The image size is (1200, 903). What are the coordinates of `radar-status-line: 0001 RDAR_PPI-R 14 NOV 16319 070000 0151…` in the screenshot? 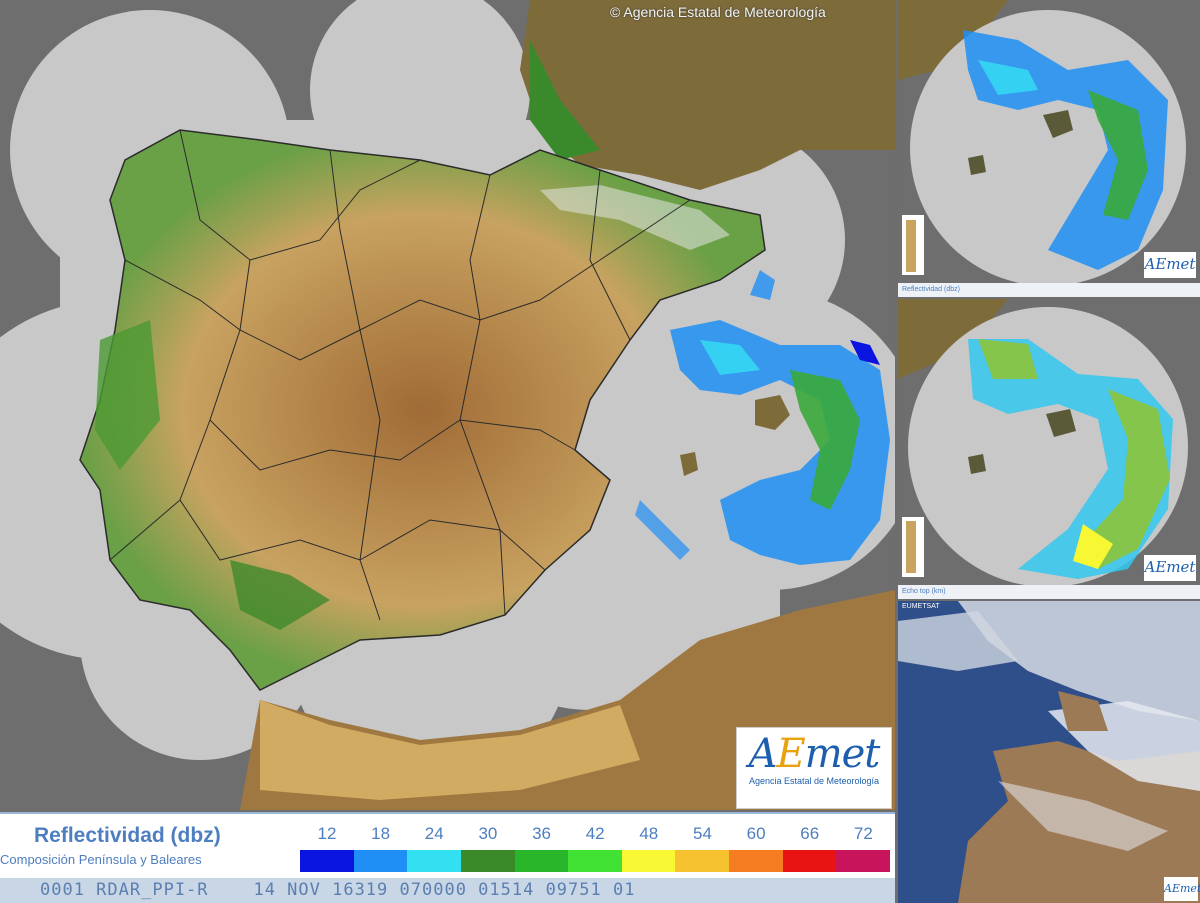 It's located at (447, 890).